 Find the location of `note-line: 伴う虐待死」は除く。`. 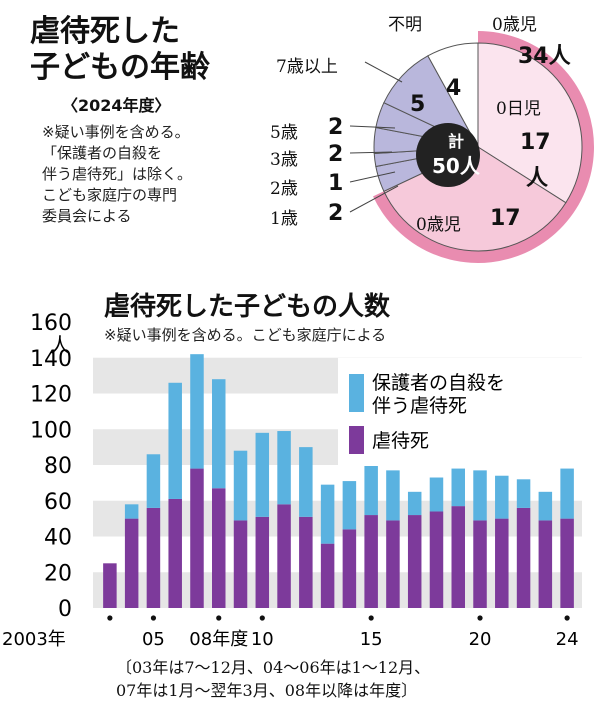

note-line: 伴う虐待死」は除く。 is located at coordinates (117, 174).